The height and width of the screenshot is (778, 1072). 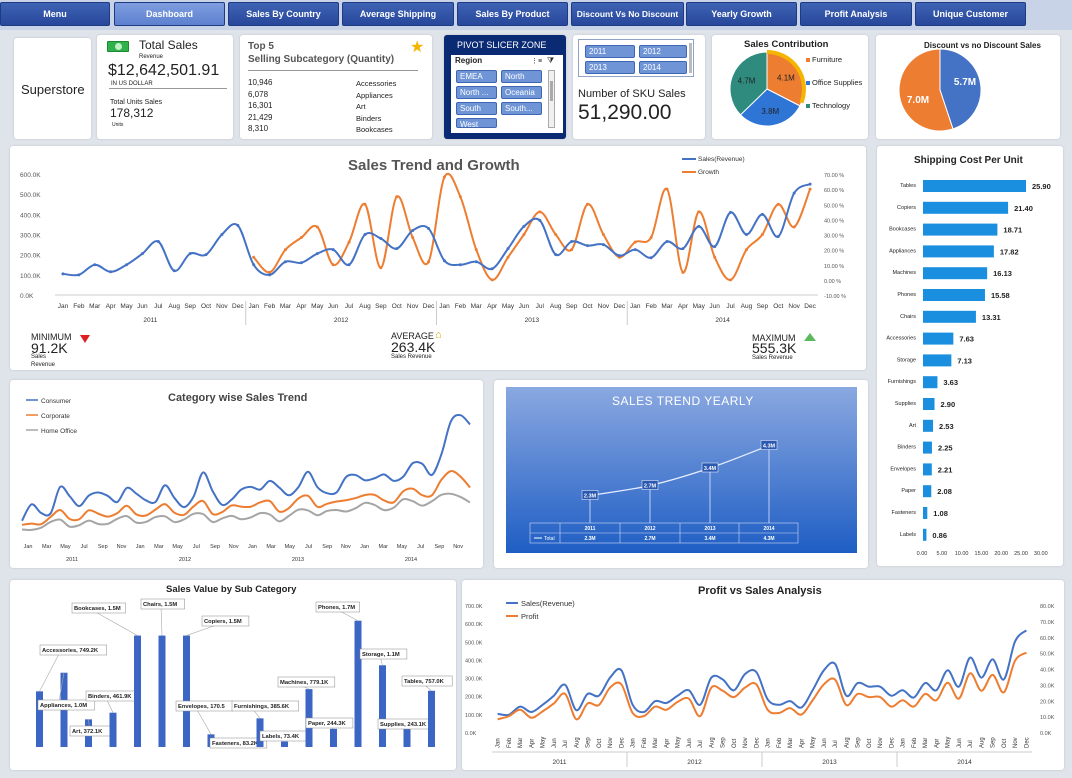 What do you see at coordinates (948, 404) in the screenshot?
I see `shipping-value-label: 2.90` at bounding box center [948, 404].